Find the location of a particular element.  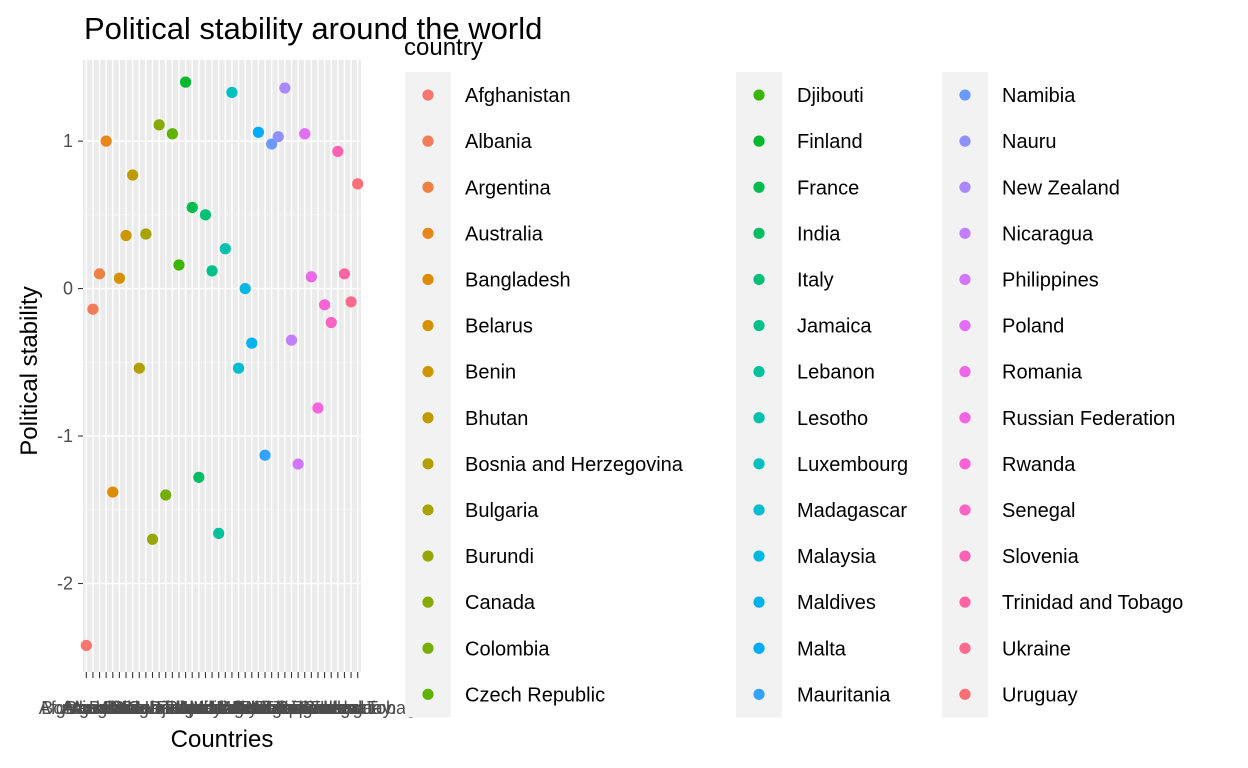

x-tick-label: Lesotho is located at coordinates (225, 708).